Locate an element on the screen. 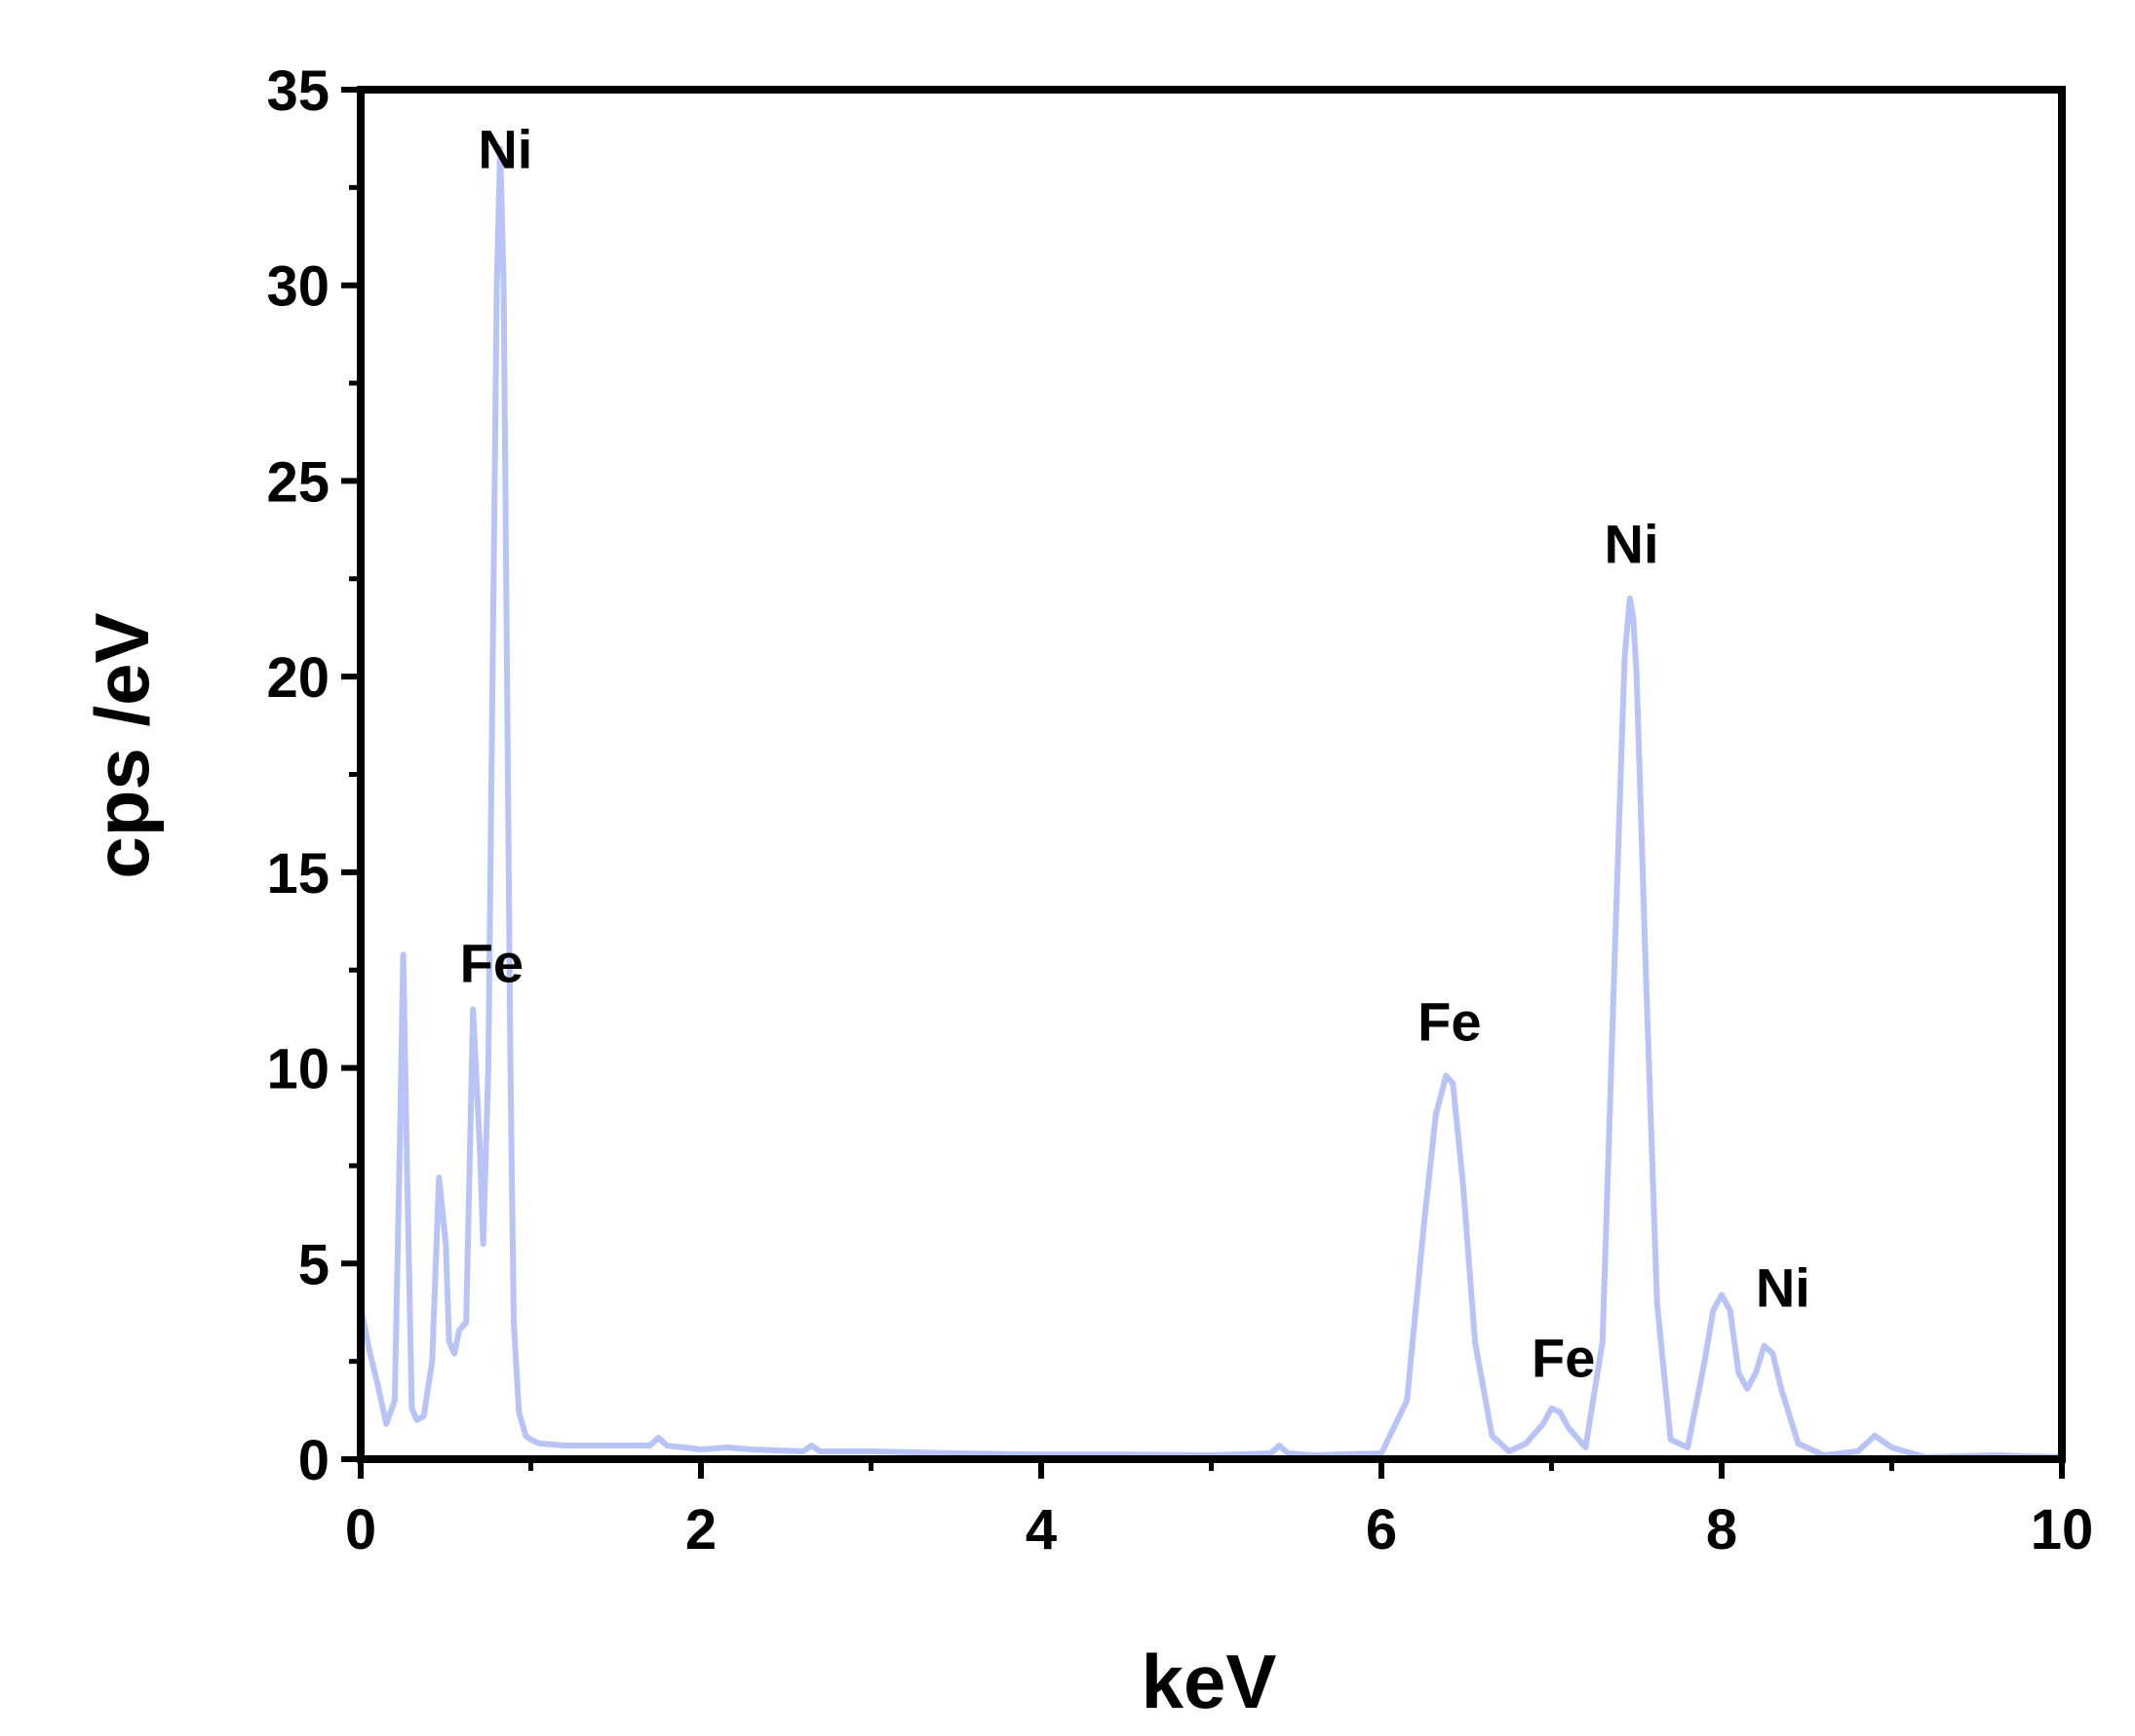  x-tick-label: 6 is located at coordinates (1381, 1530).